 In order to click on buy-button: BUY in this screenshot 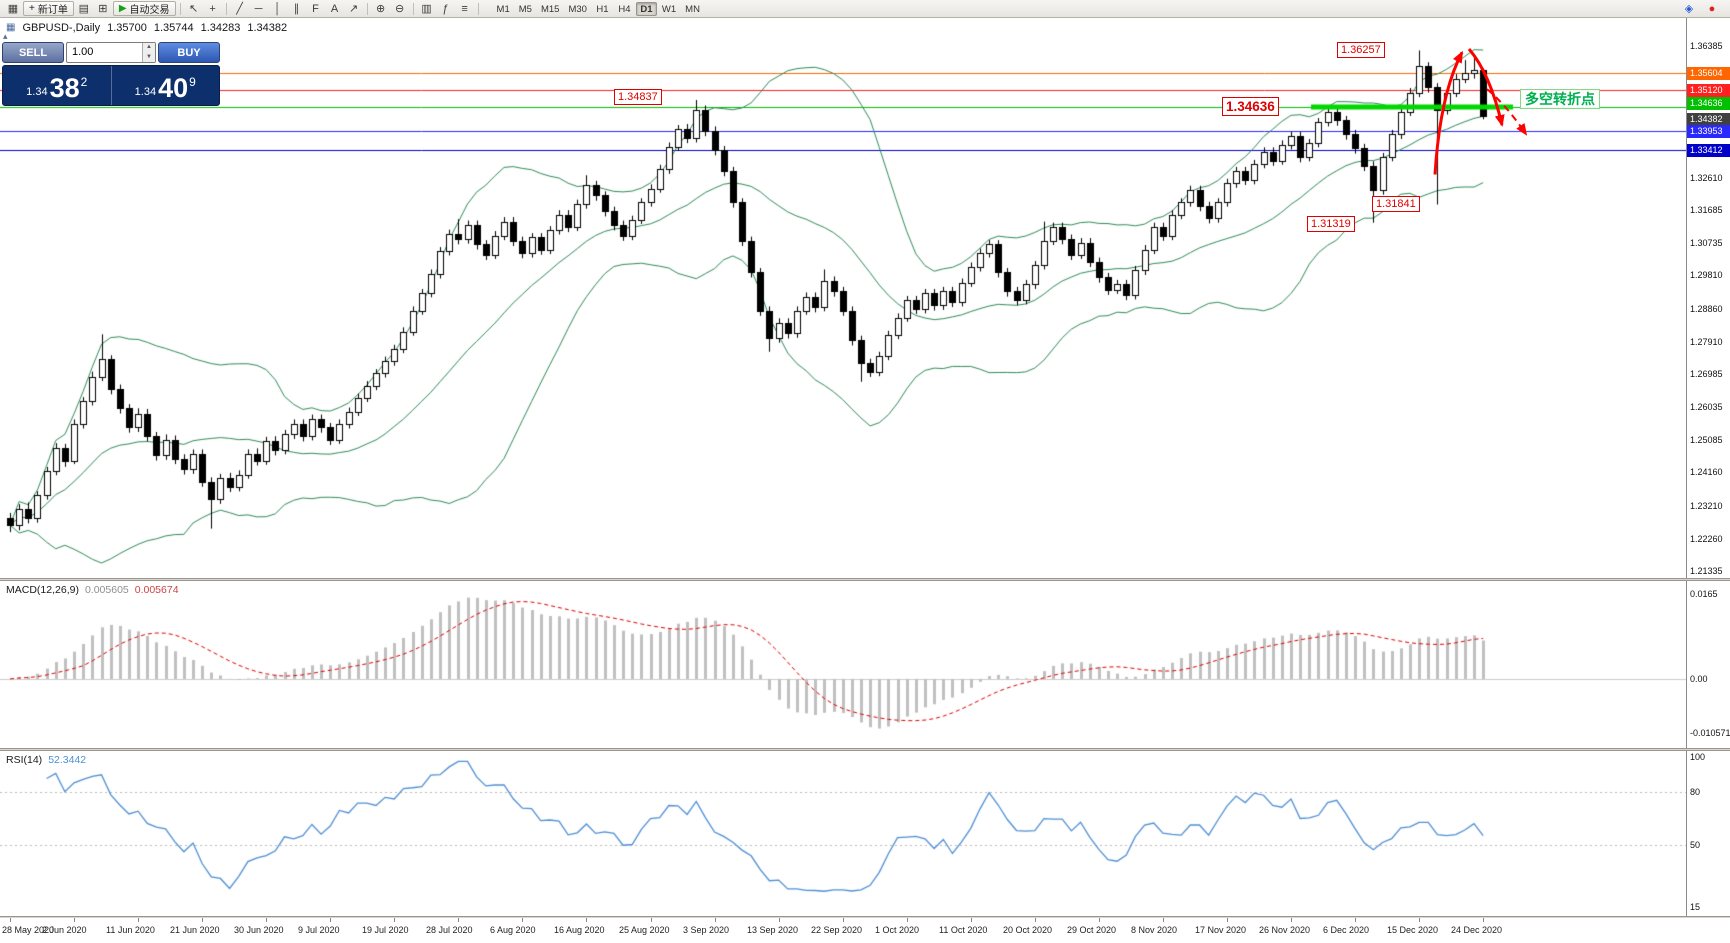, I will do `click(189, 52)`.